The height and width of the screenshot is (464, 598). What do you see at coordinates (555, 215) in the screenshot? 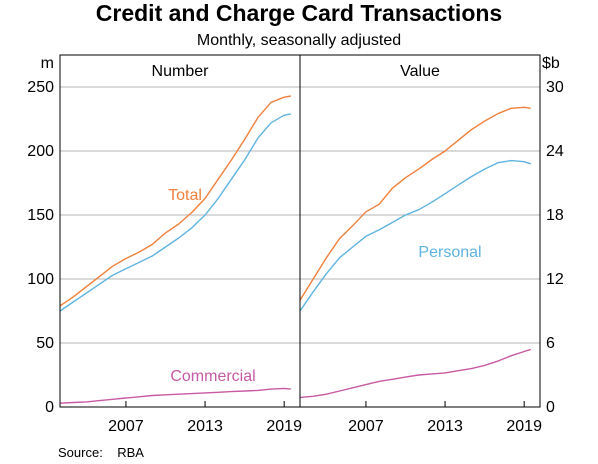
I see `y-tick-label: 18` at bounding box center [555, 215].